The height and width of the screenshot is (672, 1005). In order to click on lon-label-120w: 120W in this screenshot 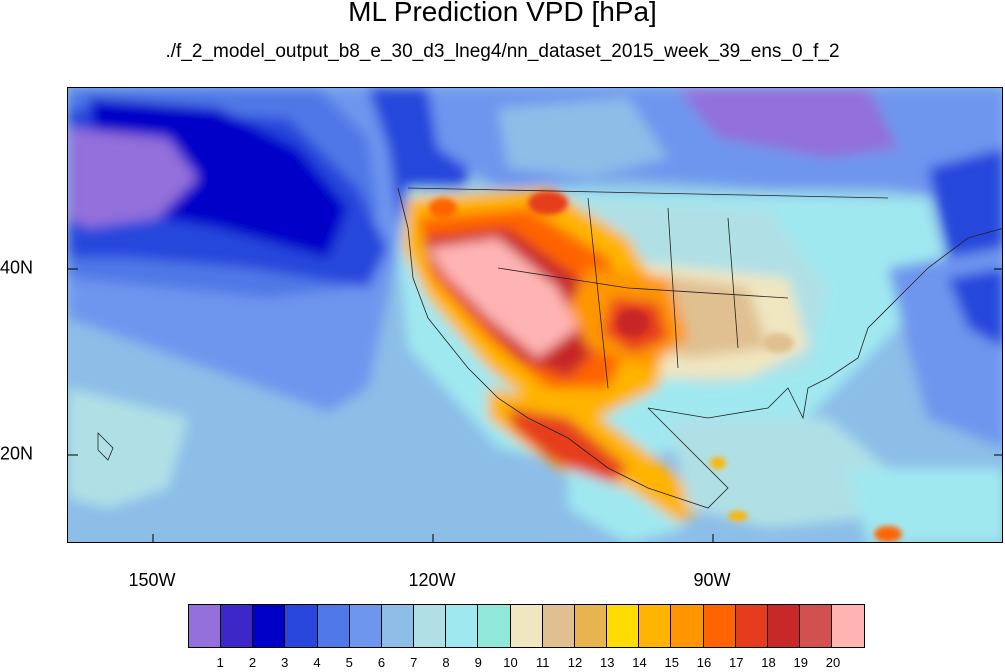, I will do `click(432, 580)`.